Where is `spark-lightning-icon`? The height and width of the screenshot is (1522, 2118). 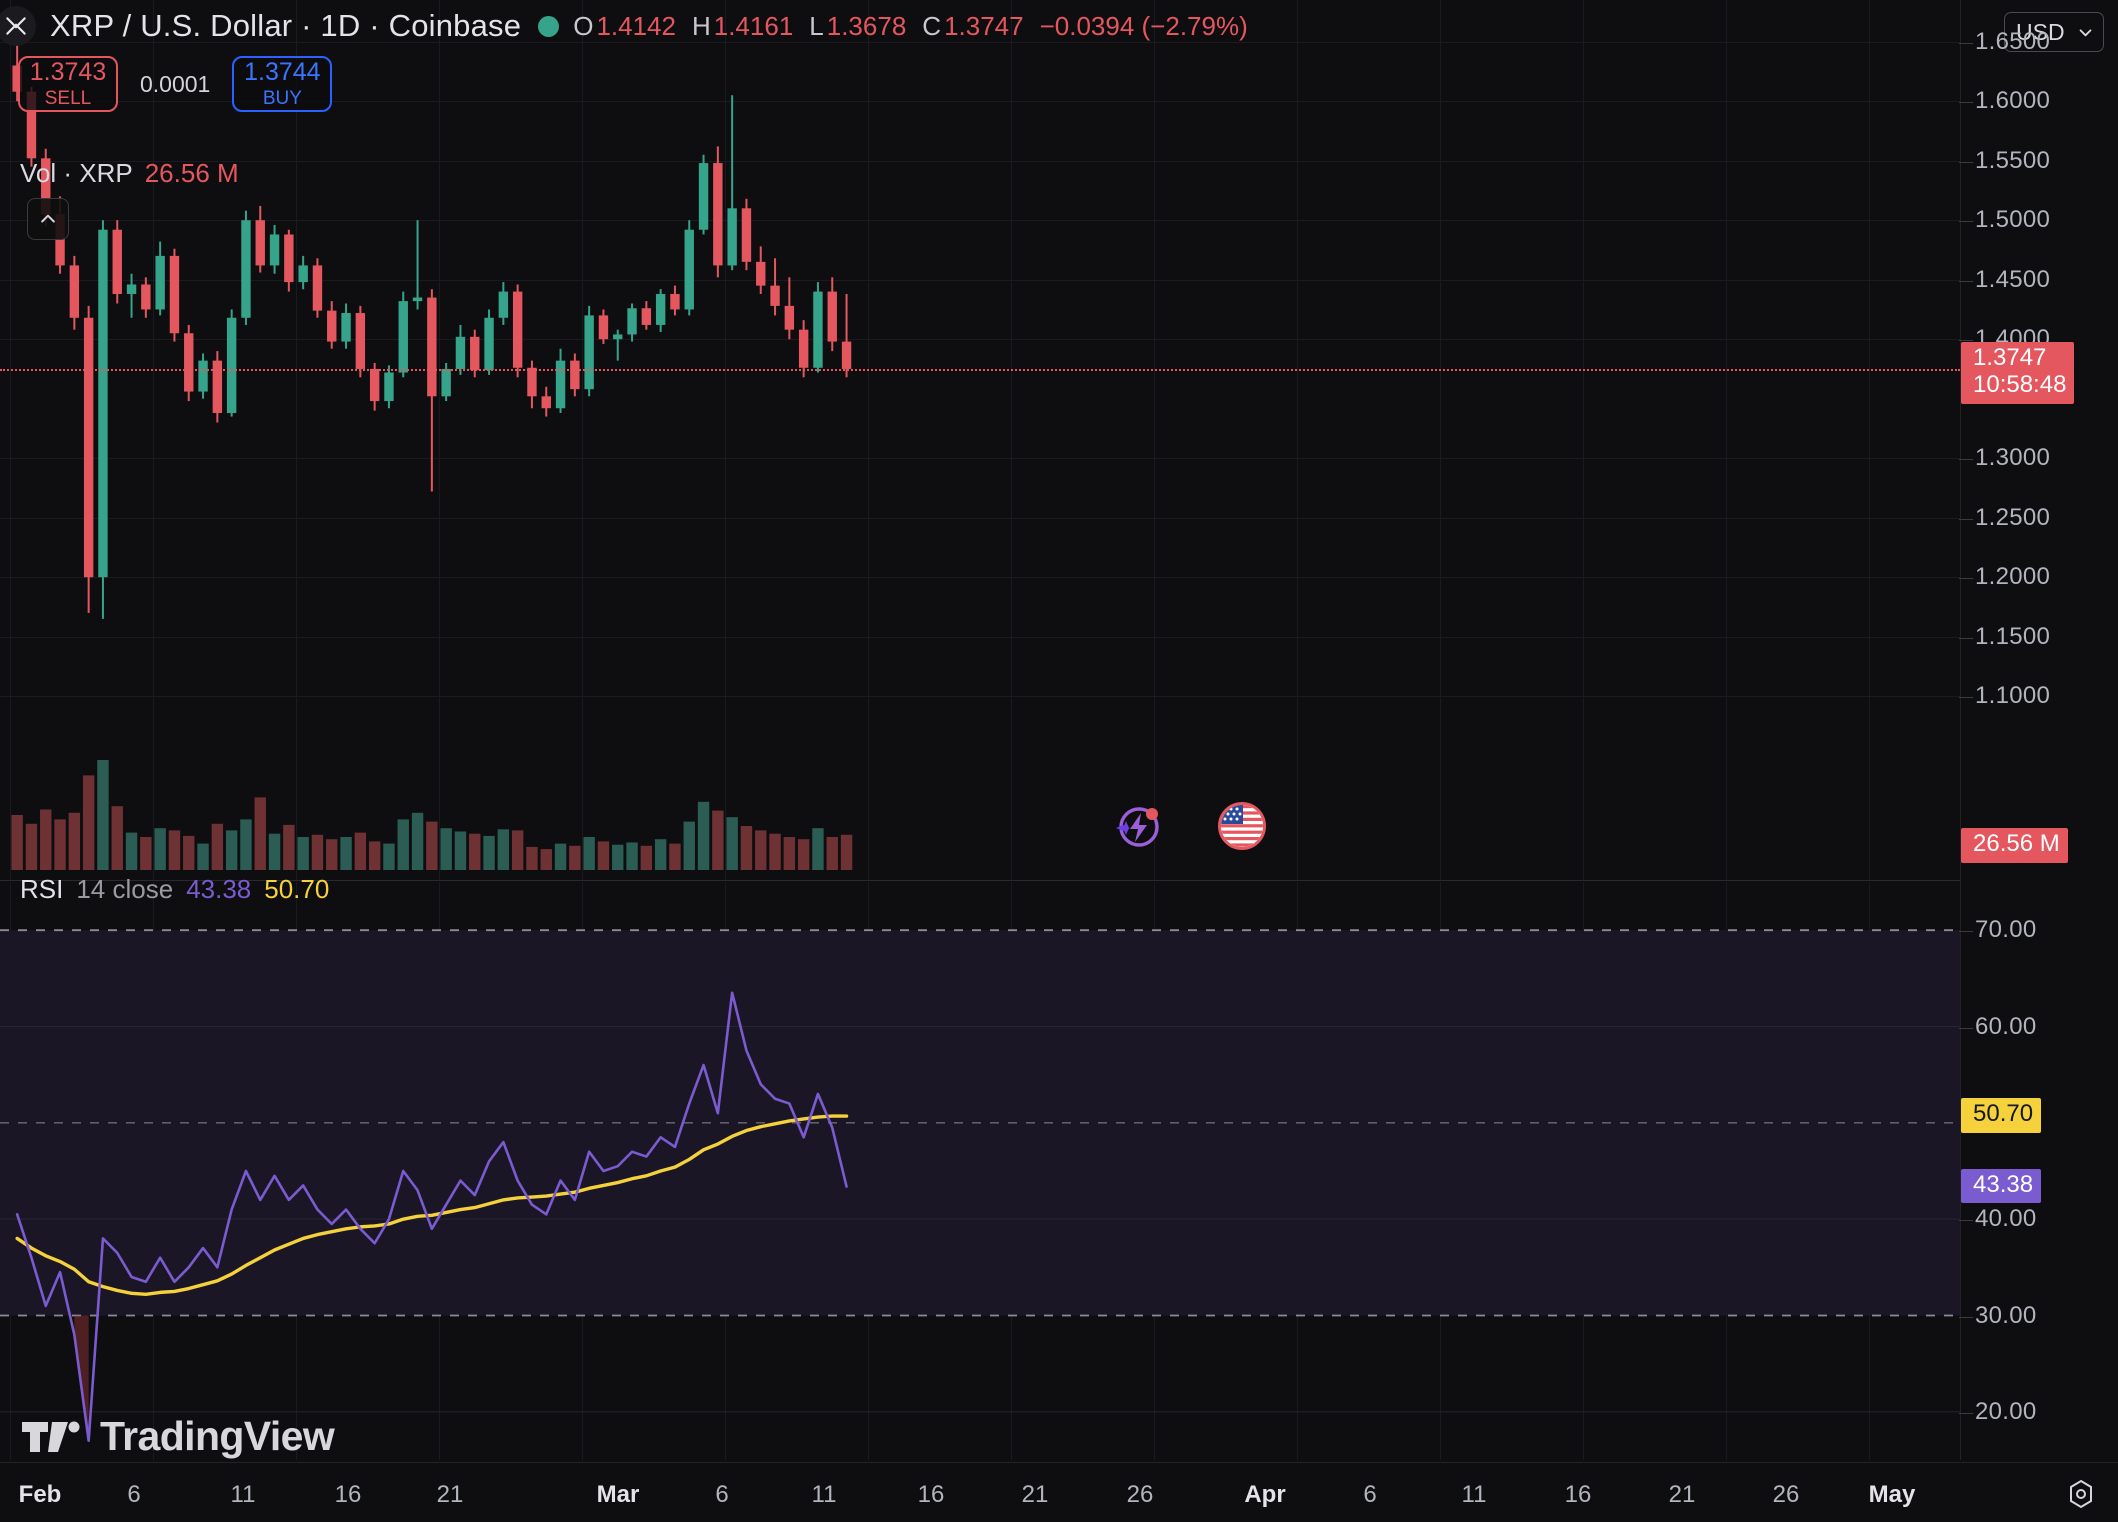 spark-lightning-icon is located at coordinates (1137, 827).